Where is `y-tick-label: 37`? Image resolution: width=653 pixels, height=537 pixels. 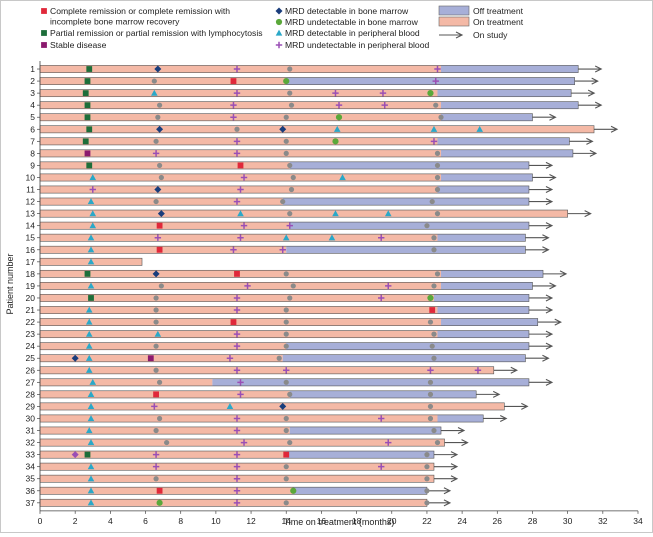 y-tick-label: 37 is located at coordinates (31, 503).